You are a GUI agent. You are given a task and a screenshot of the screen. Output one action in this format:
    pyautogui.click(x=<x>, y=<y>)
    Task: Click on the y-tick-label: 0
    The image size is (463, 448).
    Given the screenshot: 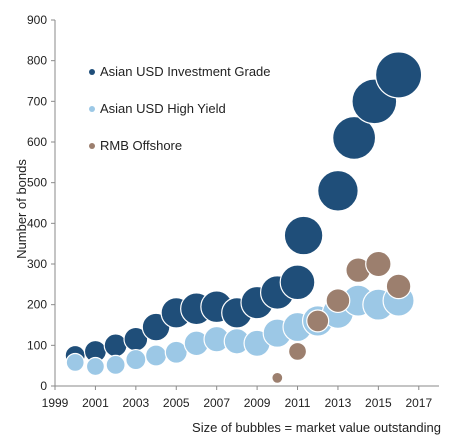 What is the action you would take?
    pyautogui.click(x=43, y=386)
    